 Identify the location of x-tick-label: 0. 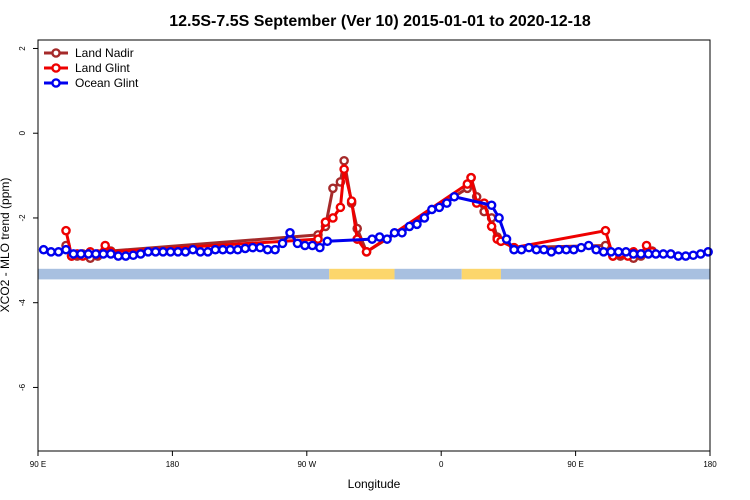
(441, 464).